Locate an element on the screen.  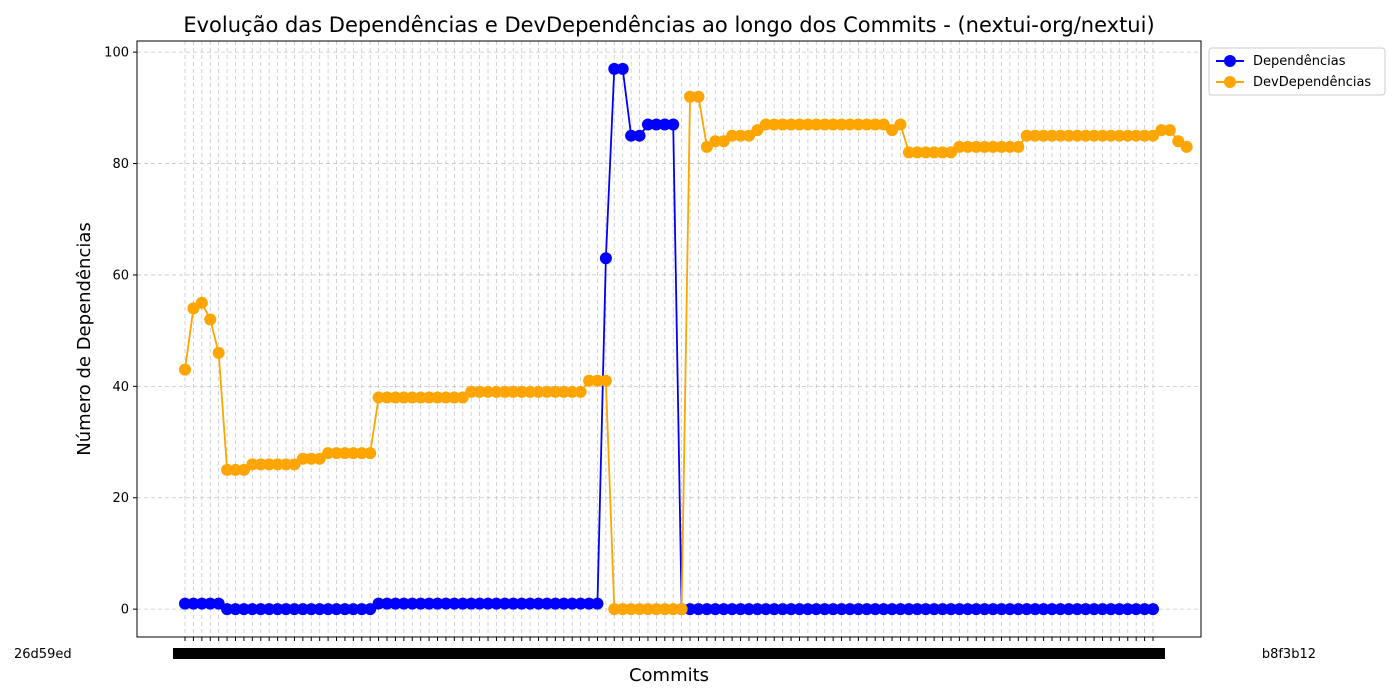
x-tick-labels-strip is located at coordinates (669, 653).